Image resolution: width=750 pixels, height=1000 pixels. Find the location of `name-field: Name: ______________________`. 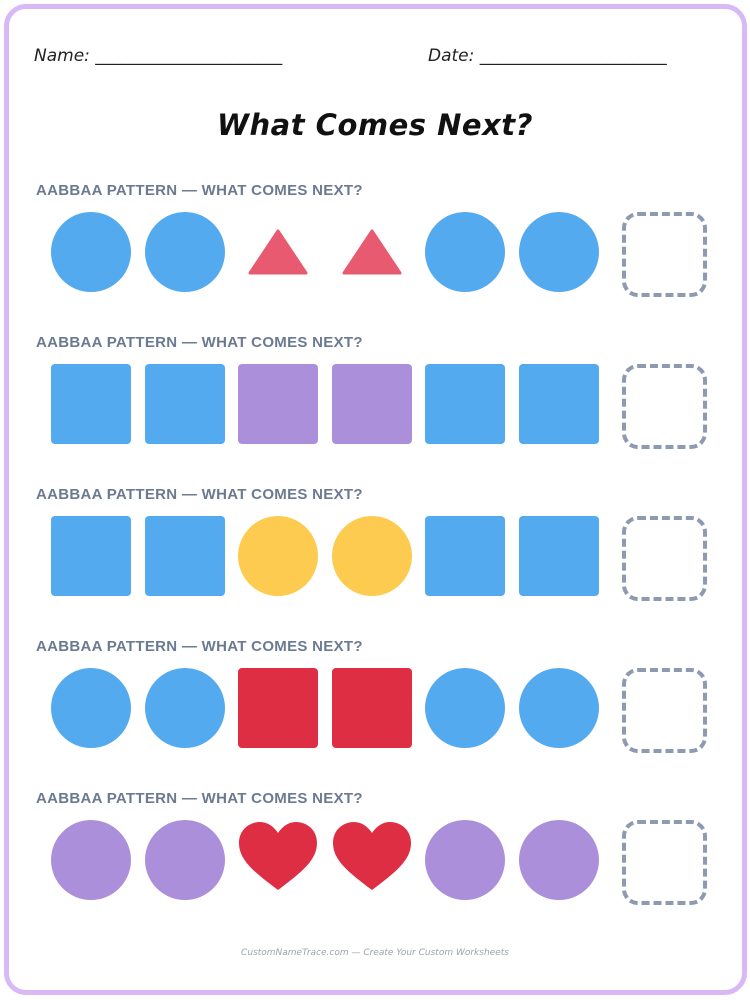

name-field: Name: ______________________ is located at coordinates (158, 56).